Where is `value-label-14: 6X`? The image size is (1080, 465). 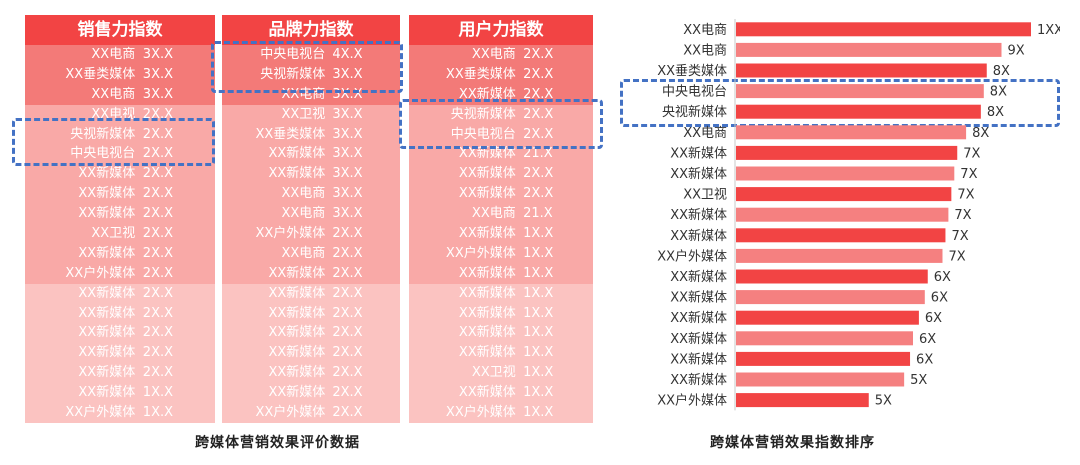 value-label-14: 6X is located at coordinates (933, 318).